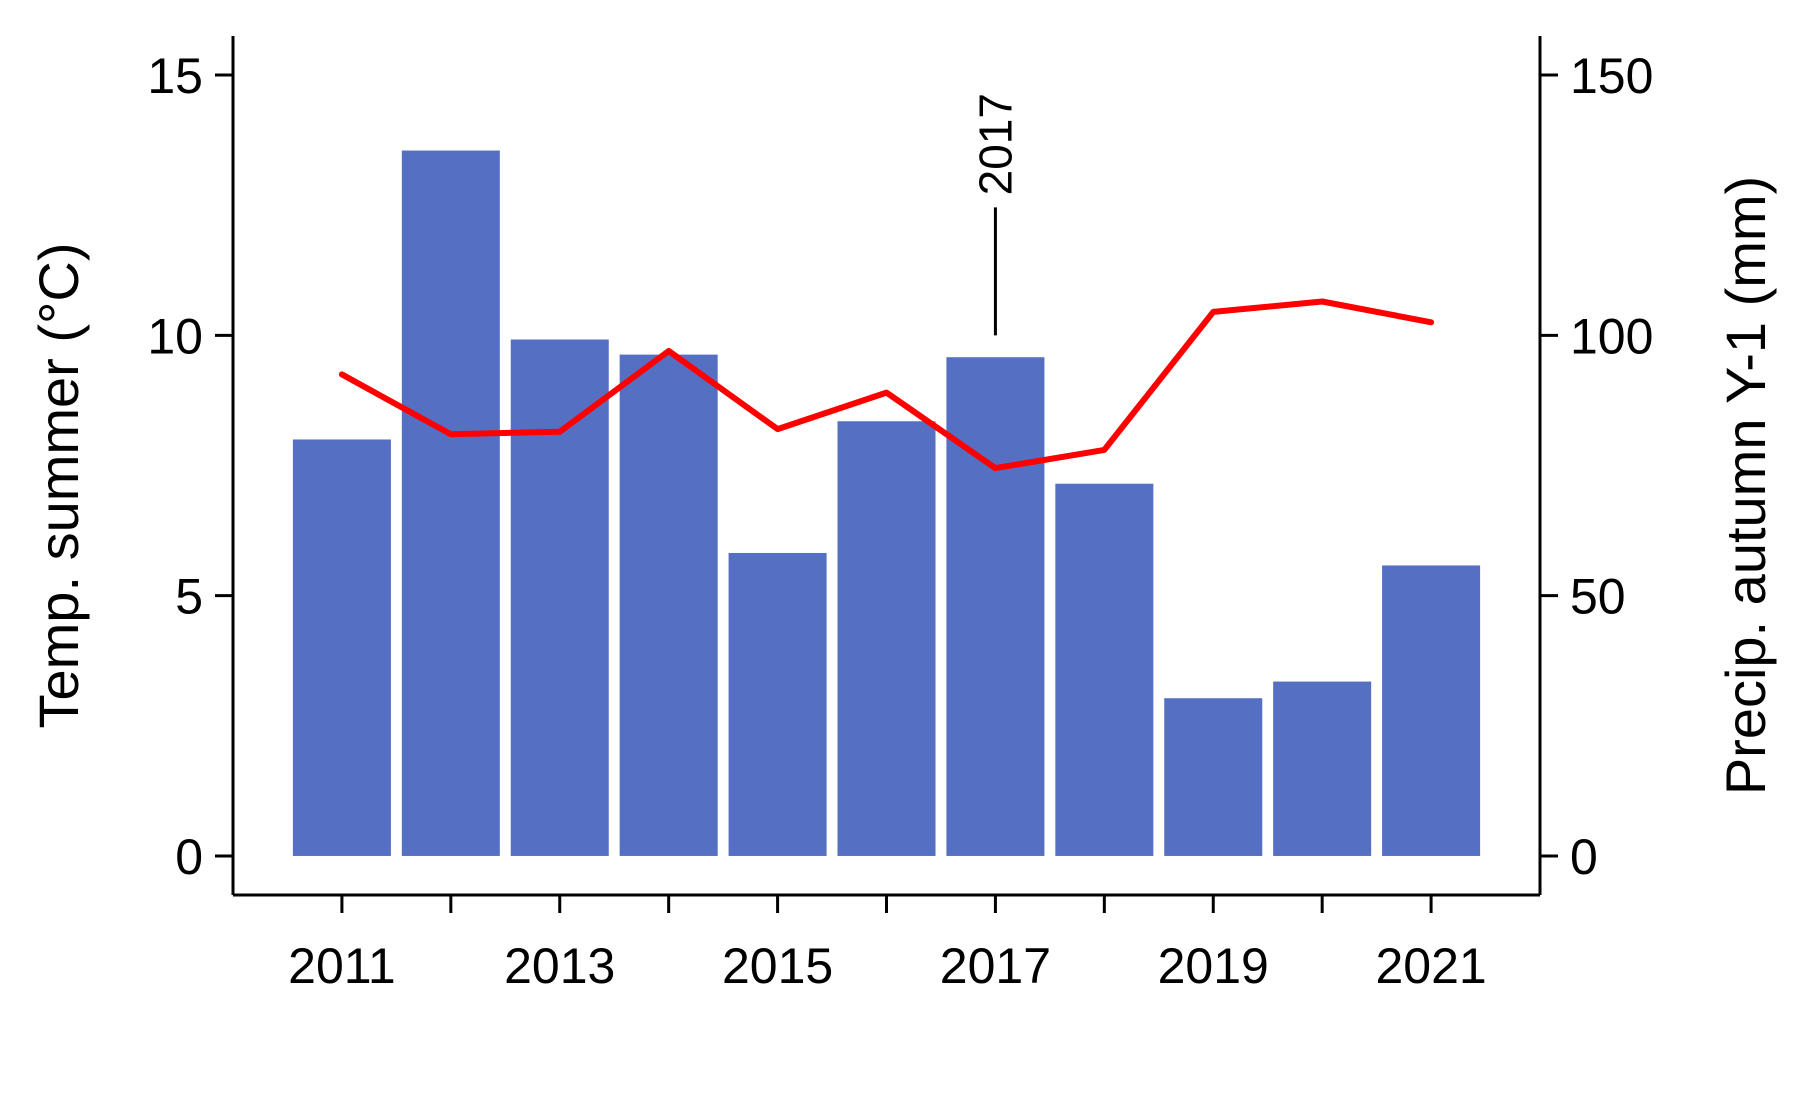 This screenshot has height=1113, width=1800. What do you see at coordinates (559, 597) in the screenshot?
I see `bar-2013` at bounding box center [559, 597].